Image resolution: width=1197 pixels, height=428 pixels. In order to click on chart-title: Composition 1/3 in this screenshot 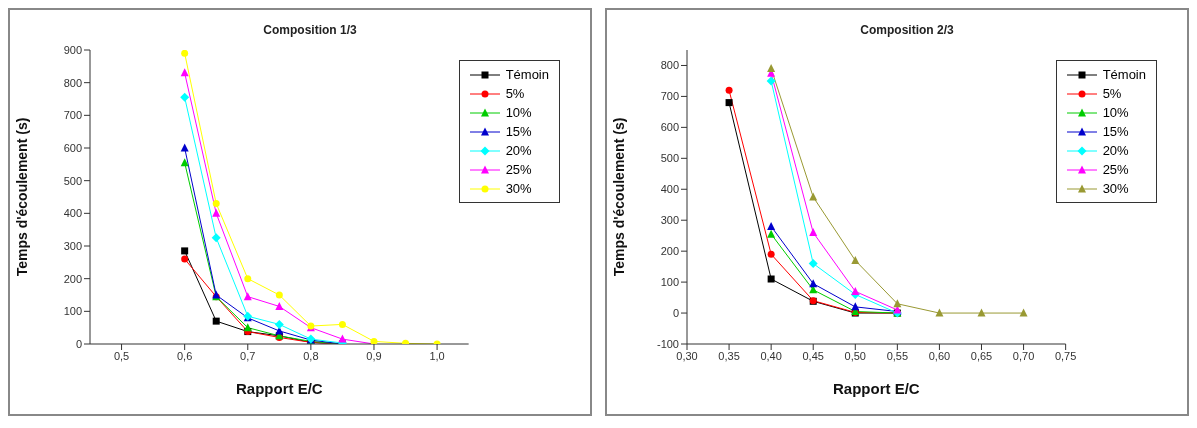, I will do `click(310, 30)`.